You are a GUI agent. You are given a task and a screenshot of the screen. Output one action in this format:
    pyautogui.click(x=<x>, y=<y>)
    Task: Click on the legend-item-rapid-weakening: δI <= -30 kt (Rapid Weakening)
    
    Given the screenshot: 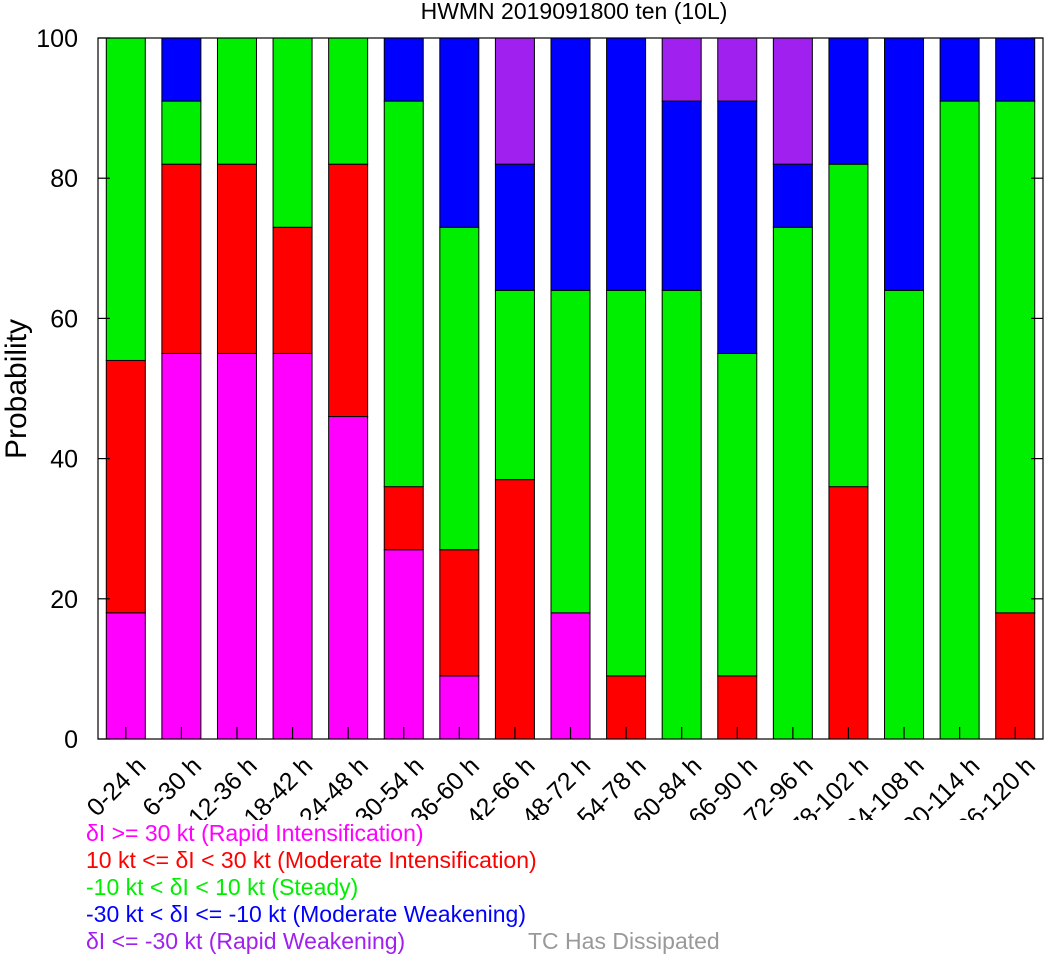 What is the action you would take?
    pyautogui.click(x=246, y=941)
    